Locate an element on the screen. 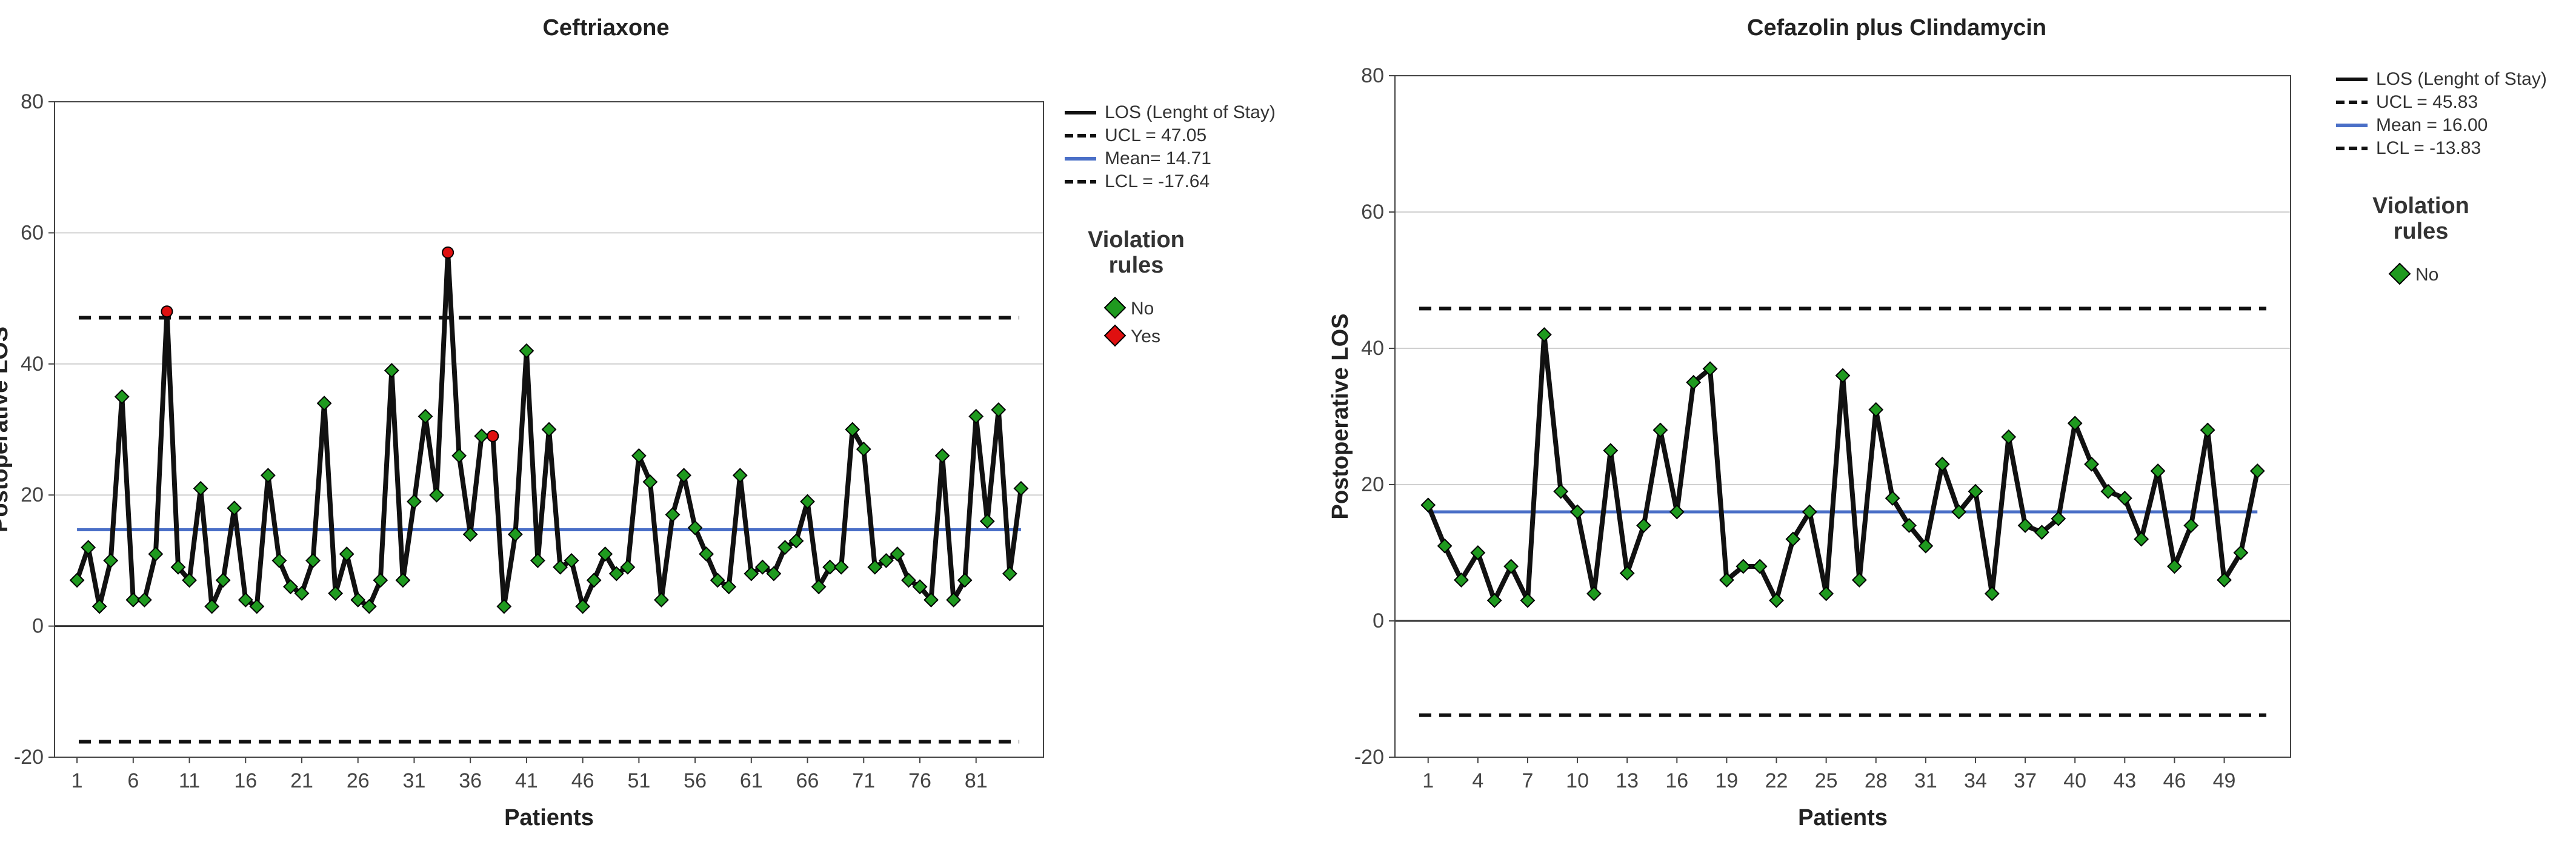  x-tick-label: 56 is located at coordinates (695, 780).